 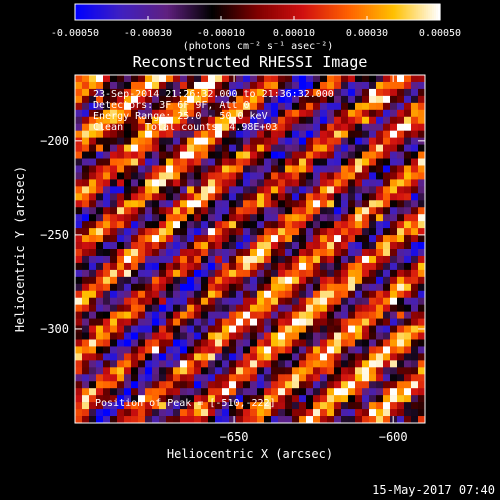 I want to click on chart-title: Reconstructed RHESSI Image, so click(x=250, y=62).